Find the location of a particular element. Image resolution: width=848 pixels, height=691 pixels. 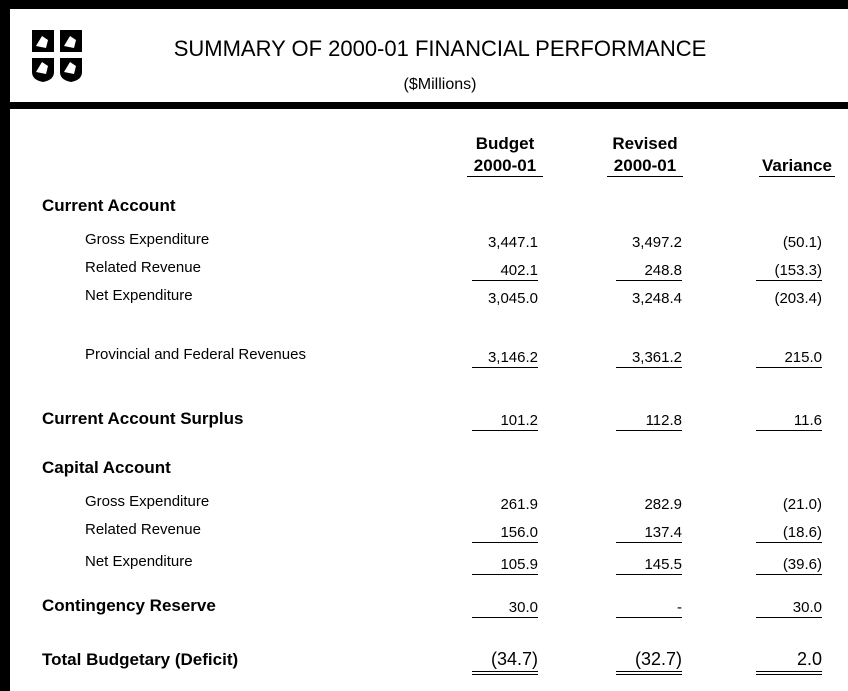

cell-value: 3,361.2 is located at coordinates (649, 358).